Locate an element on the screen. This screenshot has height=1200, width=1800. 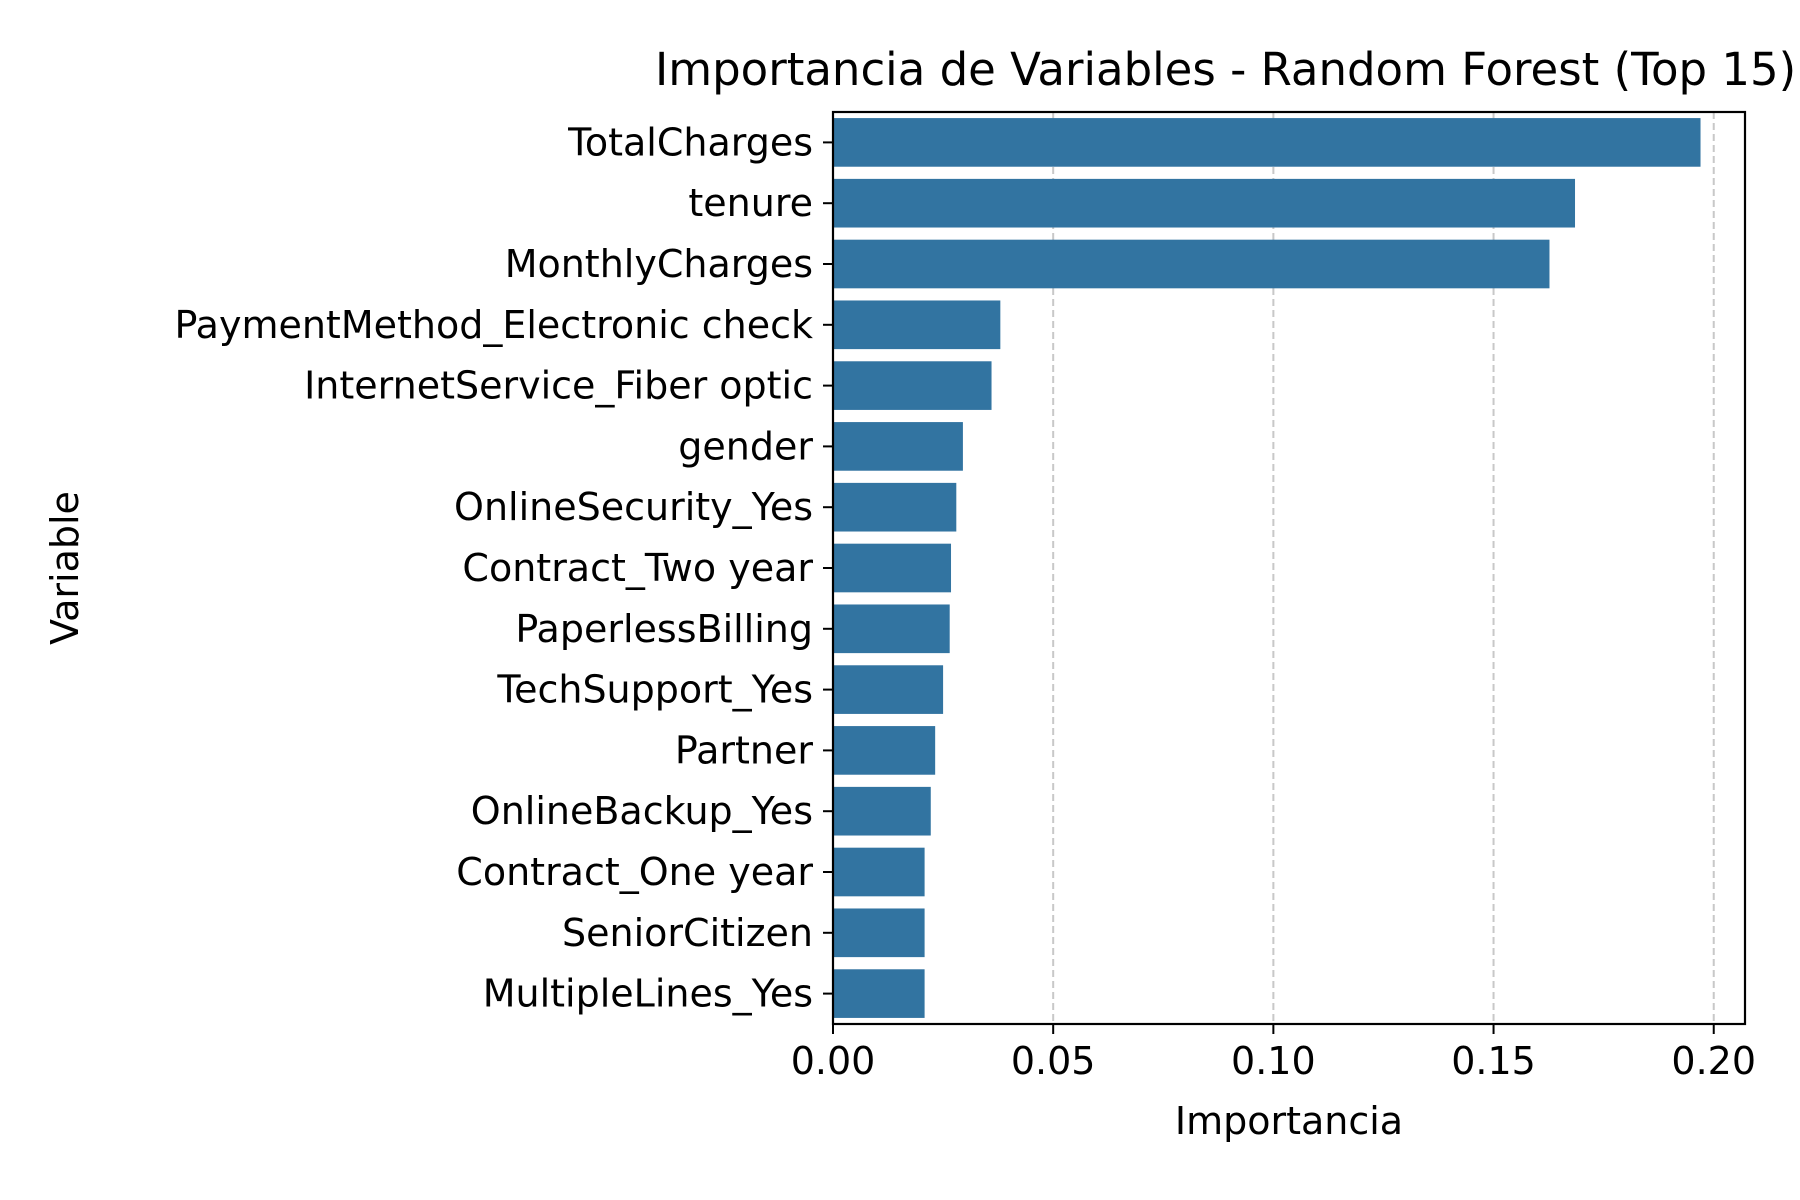
x-tick-label: 0.20 is located at coordinates (1713, 1061).